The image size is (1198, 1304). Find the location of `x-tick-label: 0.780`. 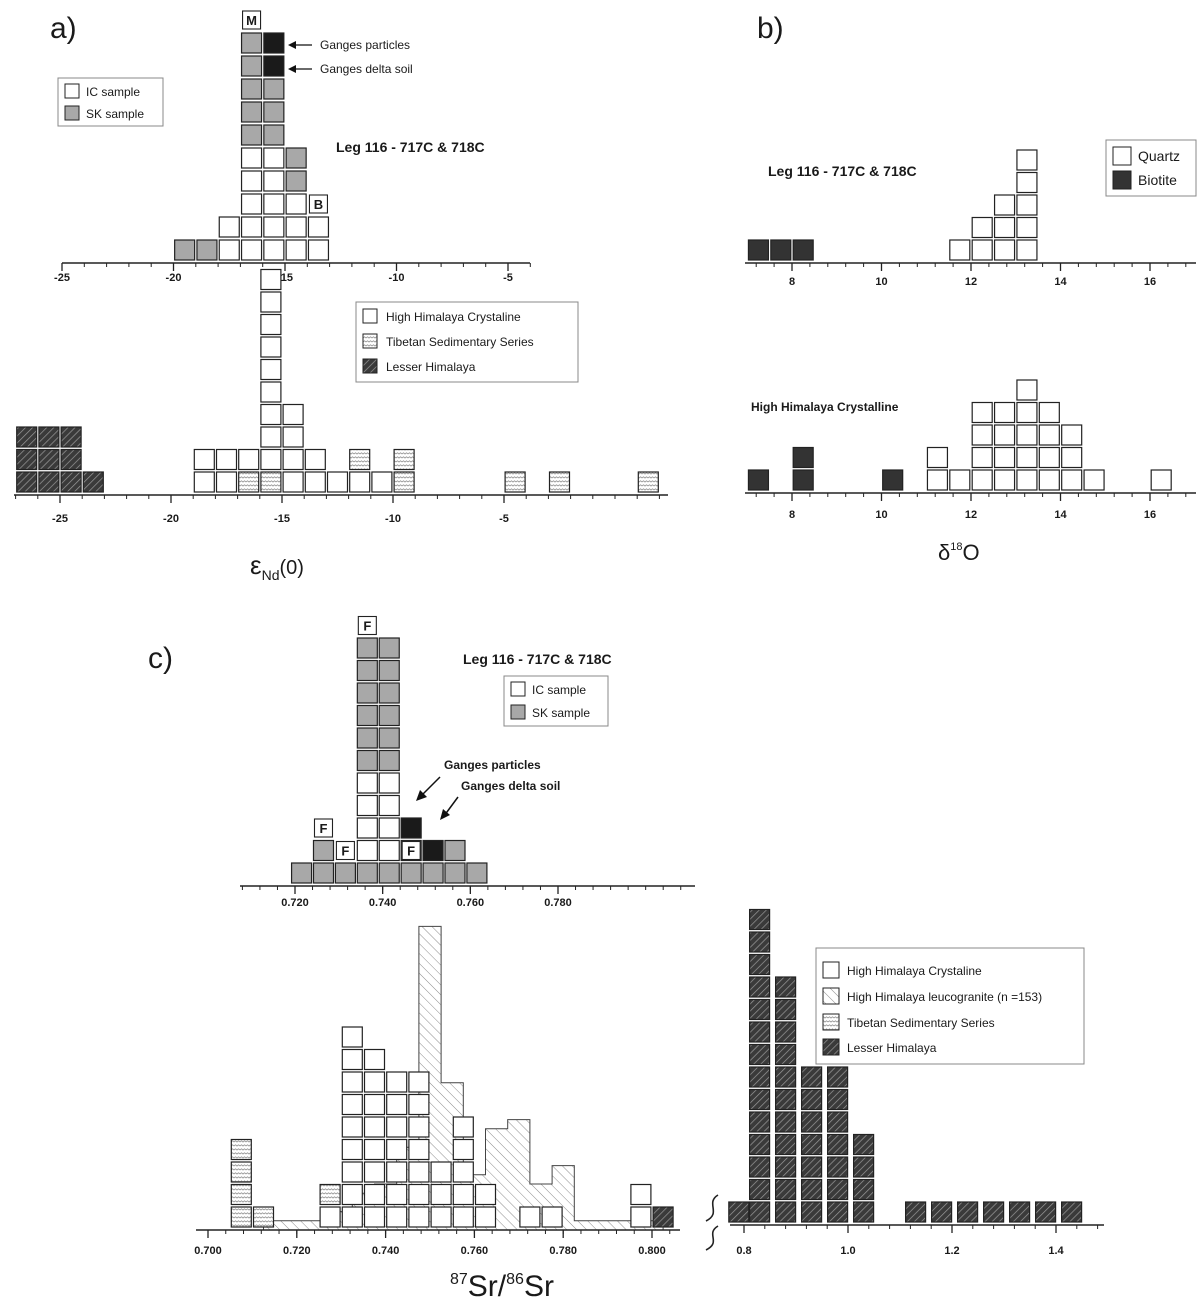

x-tick-label: 0.780 is located at coordinates (563, 1251).